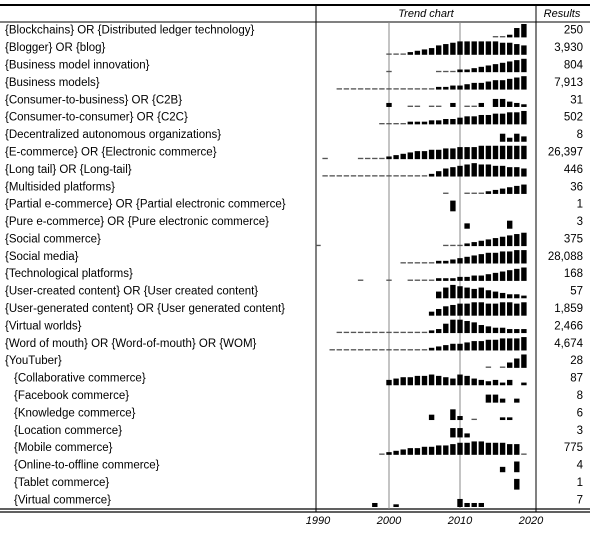  What do you see at coordinates (576, 292) in the screenshot?
I see `row-results: 57` at bounding box center [576, 292].